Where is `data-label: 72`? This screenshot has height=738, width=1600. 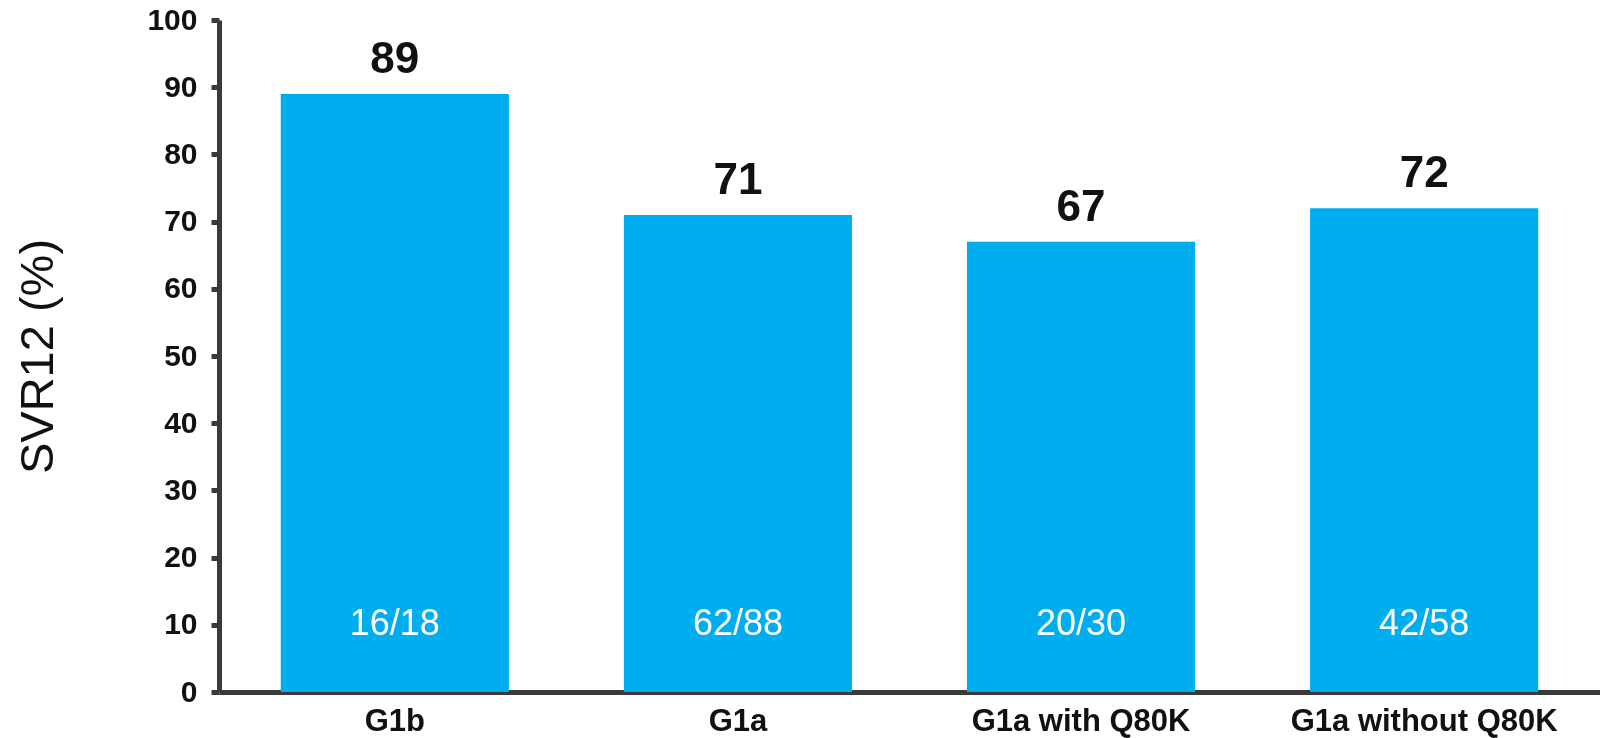
data-label: 72 is located at coordinates (1424, 172).